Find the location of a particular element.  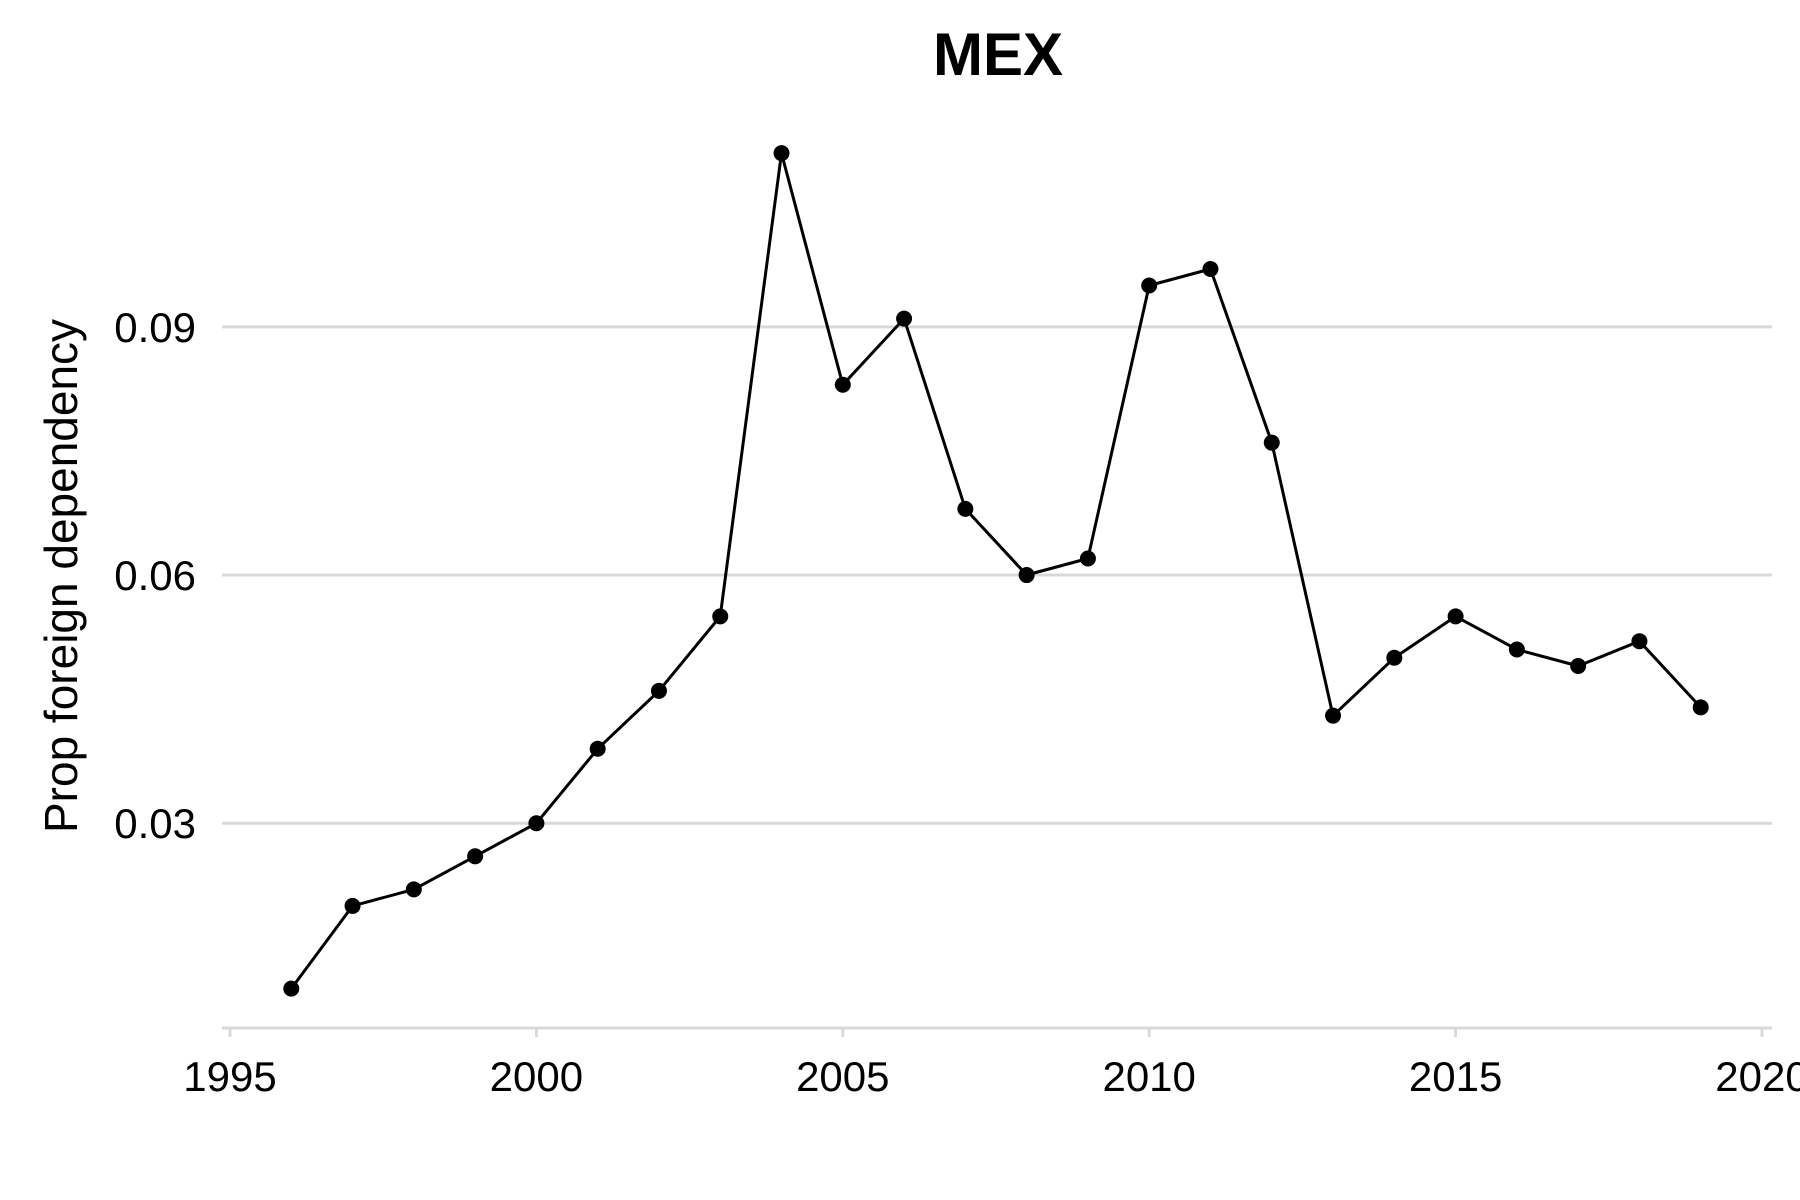

x-tick-label: 2015 is located at coordinates (1455, 1076).